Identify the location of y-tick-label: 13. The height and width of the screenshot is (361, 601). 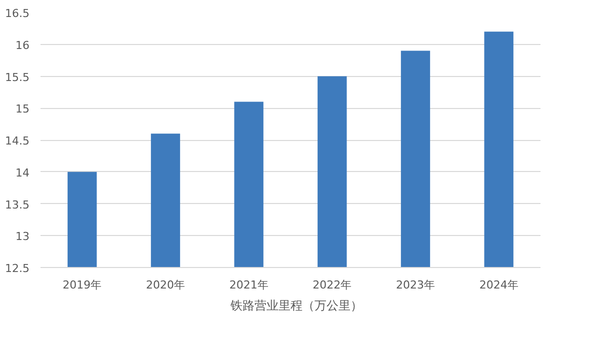
(23, 237).